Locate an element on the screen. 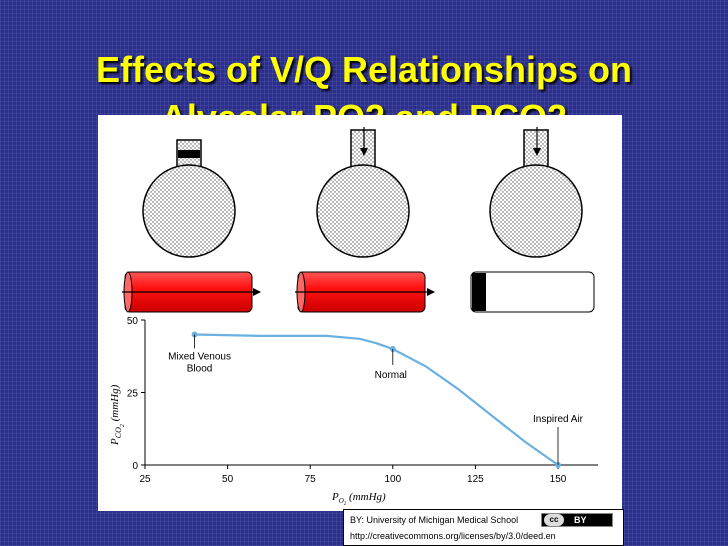 This screenshot has width=728, height=546. x-axis-label-unit: (mmHg) is located at coordinates (366, 497).